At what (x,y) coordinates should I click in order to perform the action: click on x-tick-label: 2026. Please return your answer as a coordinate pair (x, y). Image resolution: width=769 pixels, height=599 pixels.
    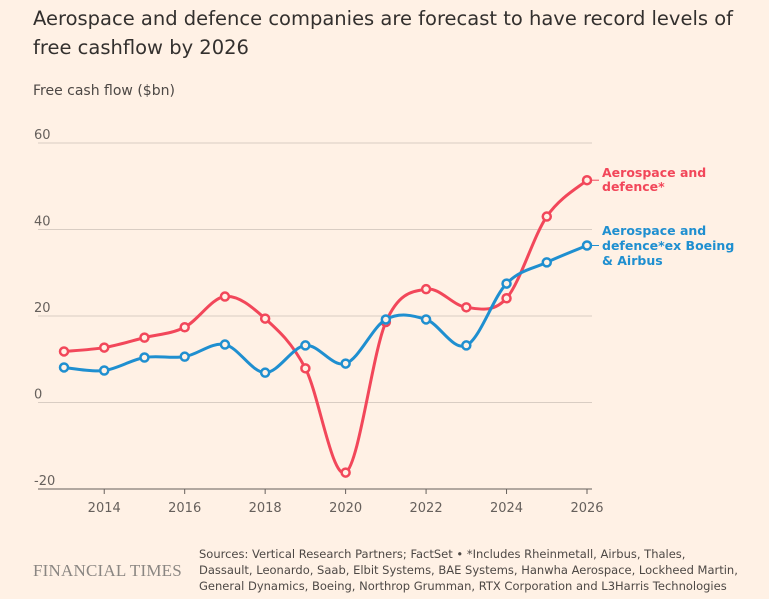
    Looking at the image, I should click on (586, 508).